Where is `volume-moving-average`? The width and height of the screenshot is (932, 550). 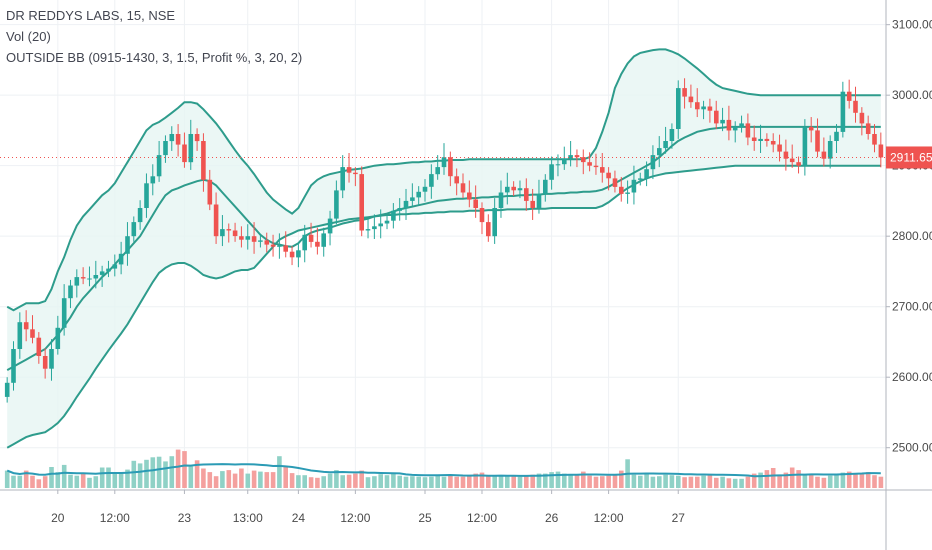 volume-moving-average is located at coordinates (443, 470).